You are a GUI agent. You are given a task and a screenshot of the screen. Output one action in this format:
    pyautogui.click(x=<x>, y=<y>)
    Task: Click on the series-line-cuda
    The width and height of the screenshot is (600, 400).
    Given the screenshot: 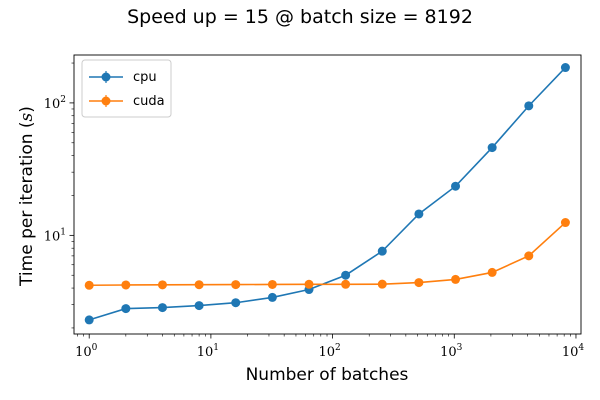 What is the action you would take?
    pyautogui.click(x=327, y=254)
    